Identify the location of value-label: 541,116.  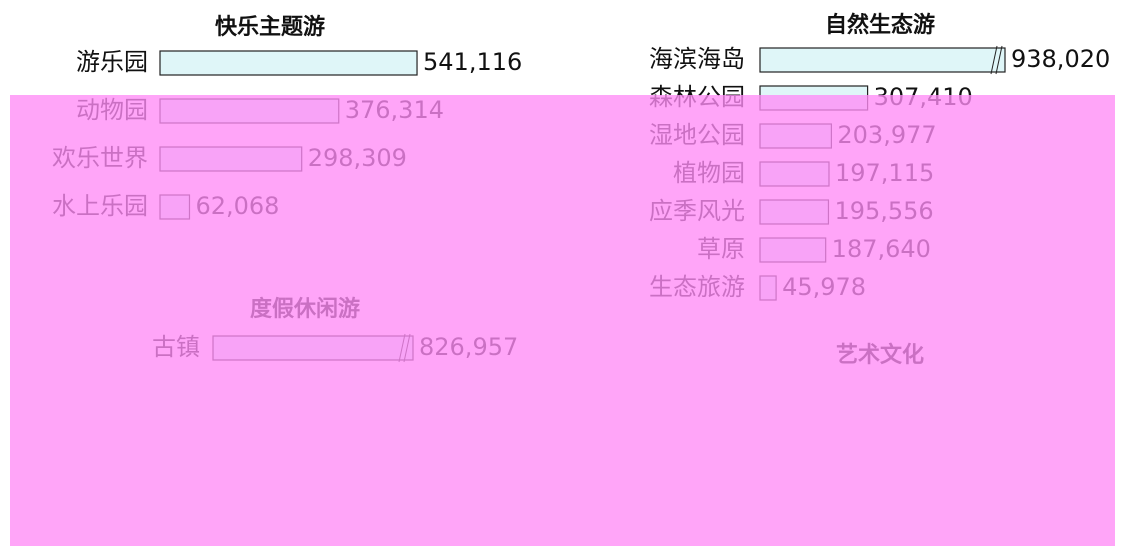
(472, 62).